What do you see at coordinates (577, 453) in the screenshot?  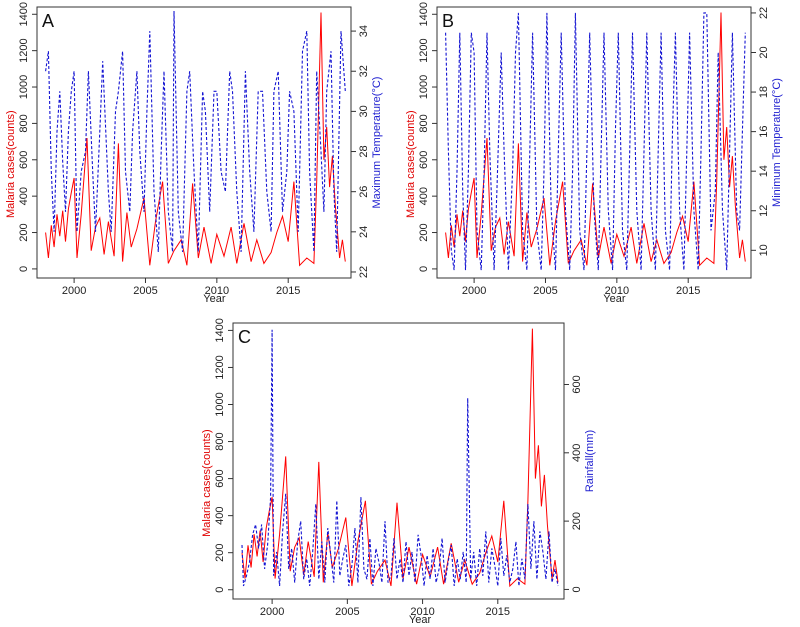 I see `y-right-tick-label: 400` at bounding box center [577, 453].